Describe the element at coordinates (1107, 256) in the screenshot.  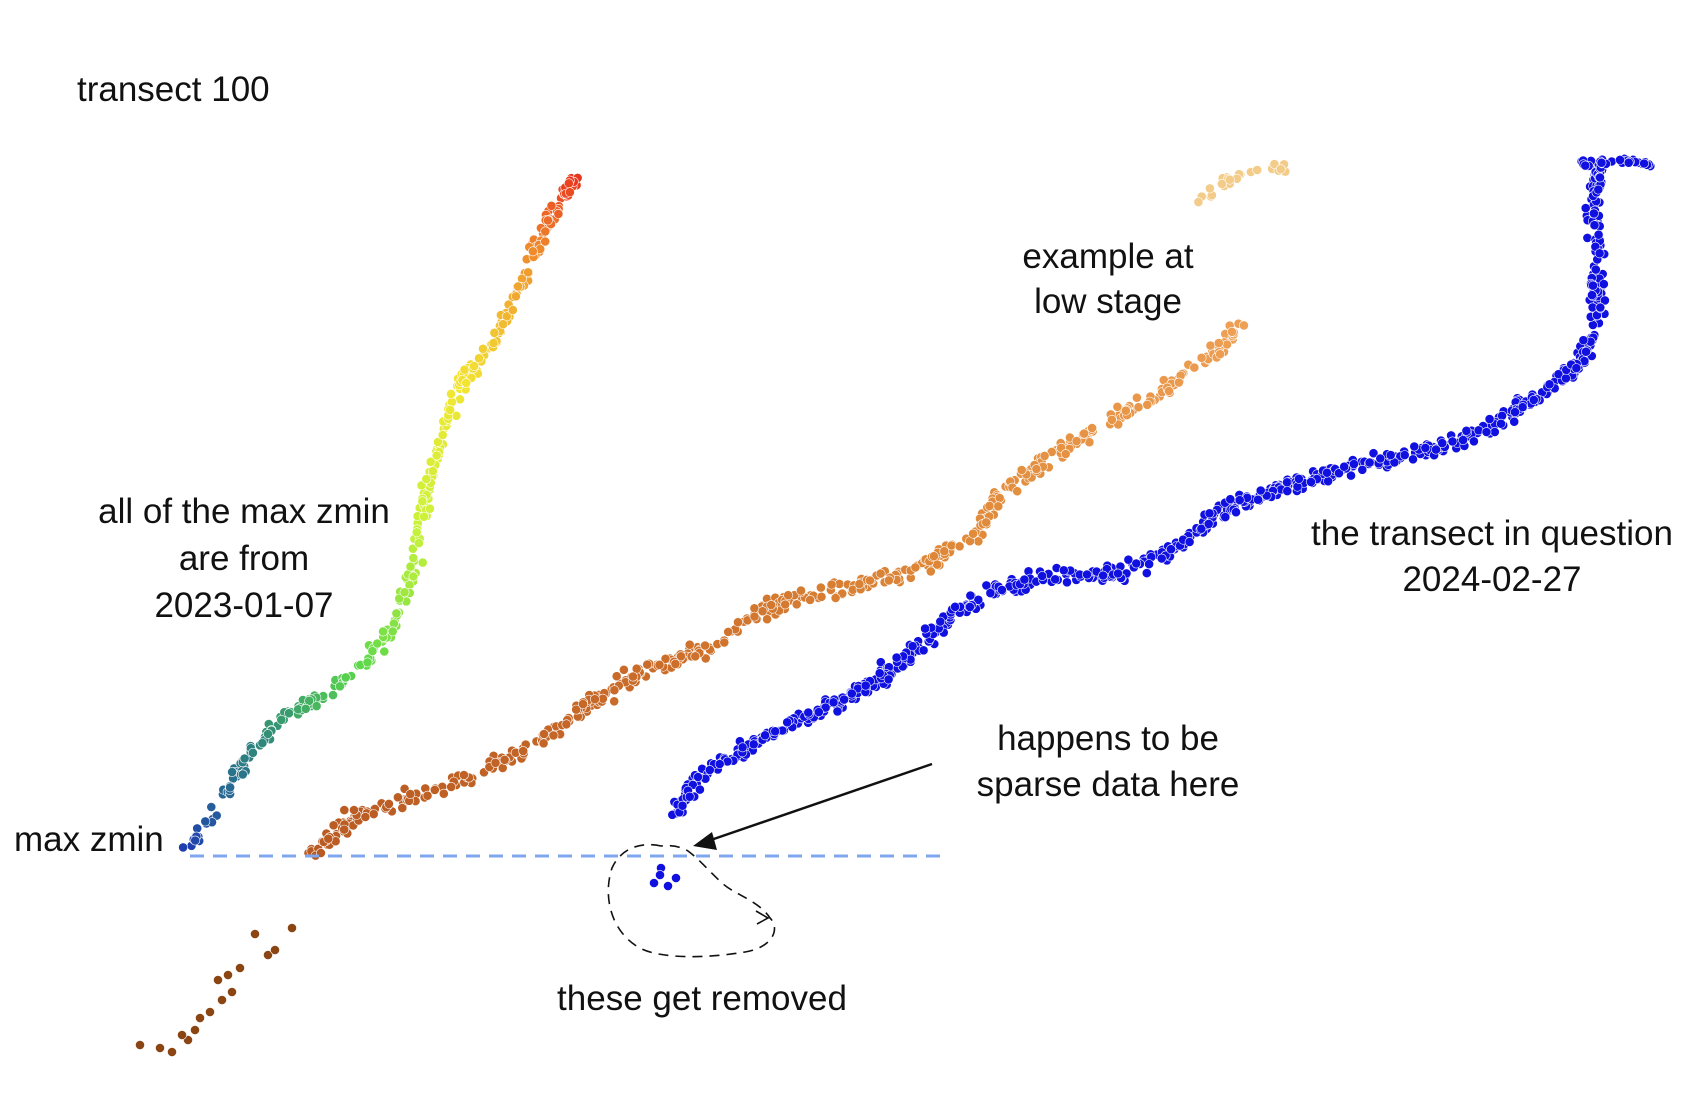
I see `low-stage-line-1: example at` at that location.